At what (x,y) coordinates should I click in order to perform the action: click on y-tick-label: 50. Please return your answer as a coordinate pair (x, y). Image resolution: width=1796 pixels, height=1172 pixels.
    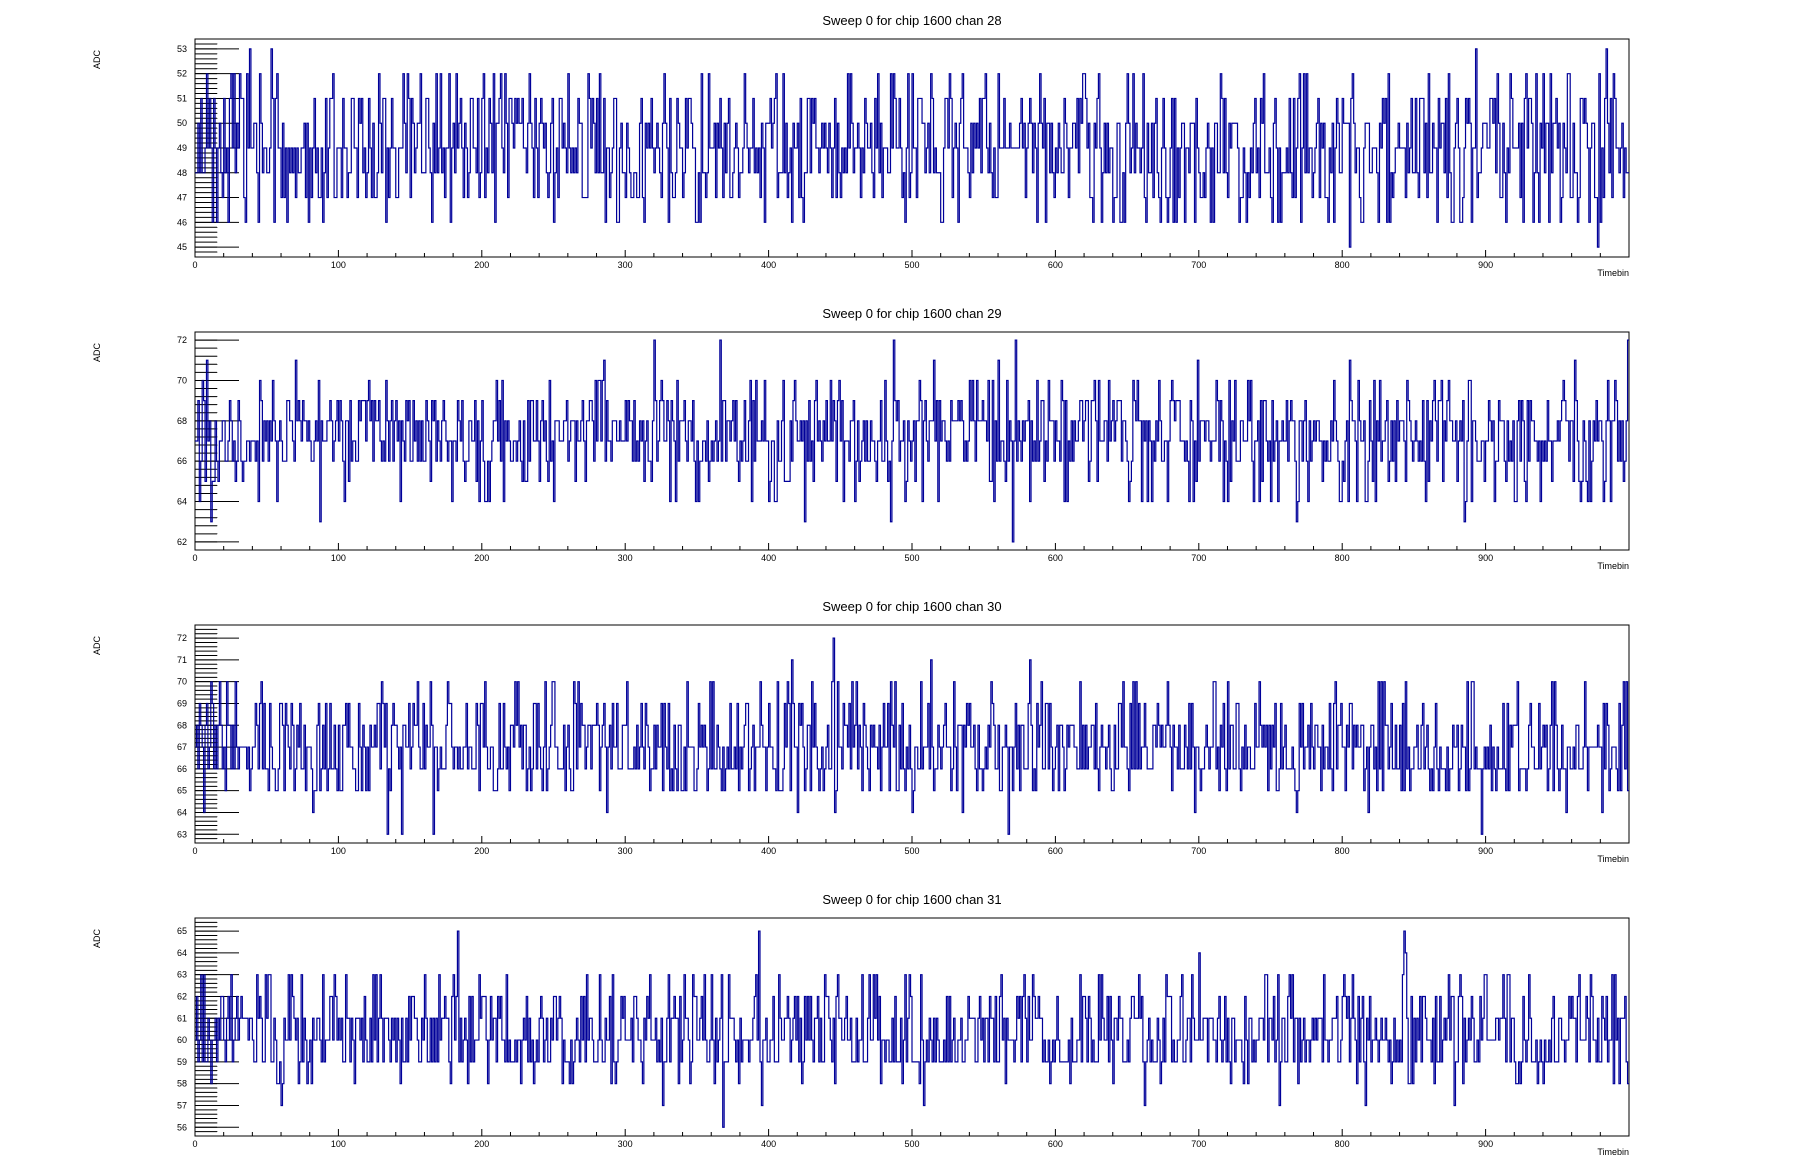
    Looking at the image, I should click on (182, 123).